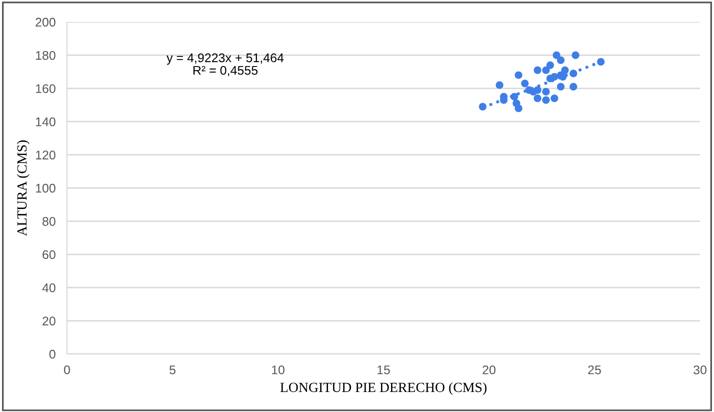 The width and height of the screenshot is (714, 412). Describe the element at coordinates (46, 22) in the screenshot. I see `y-tick-label: 200` at that location.